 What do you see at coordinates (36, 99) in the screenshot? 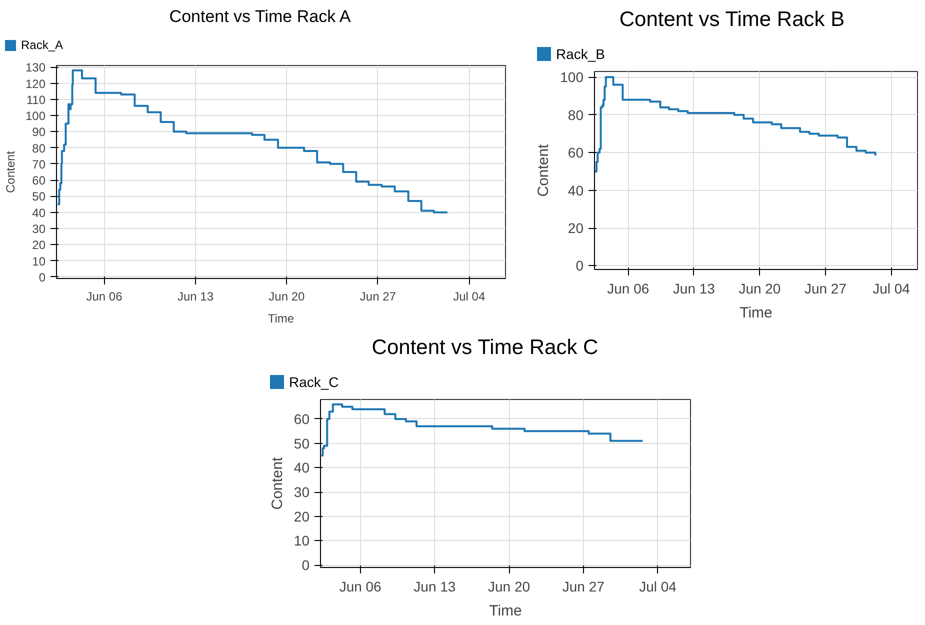
I see `y-tick-label: 110` at bounding box center [36, 99].